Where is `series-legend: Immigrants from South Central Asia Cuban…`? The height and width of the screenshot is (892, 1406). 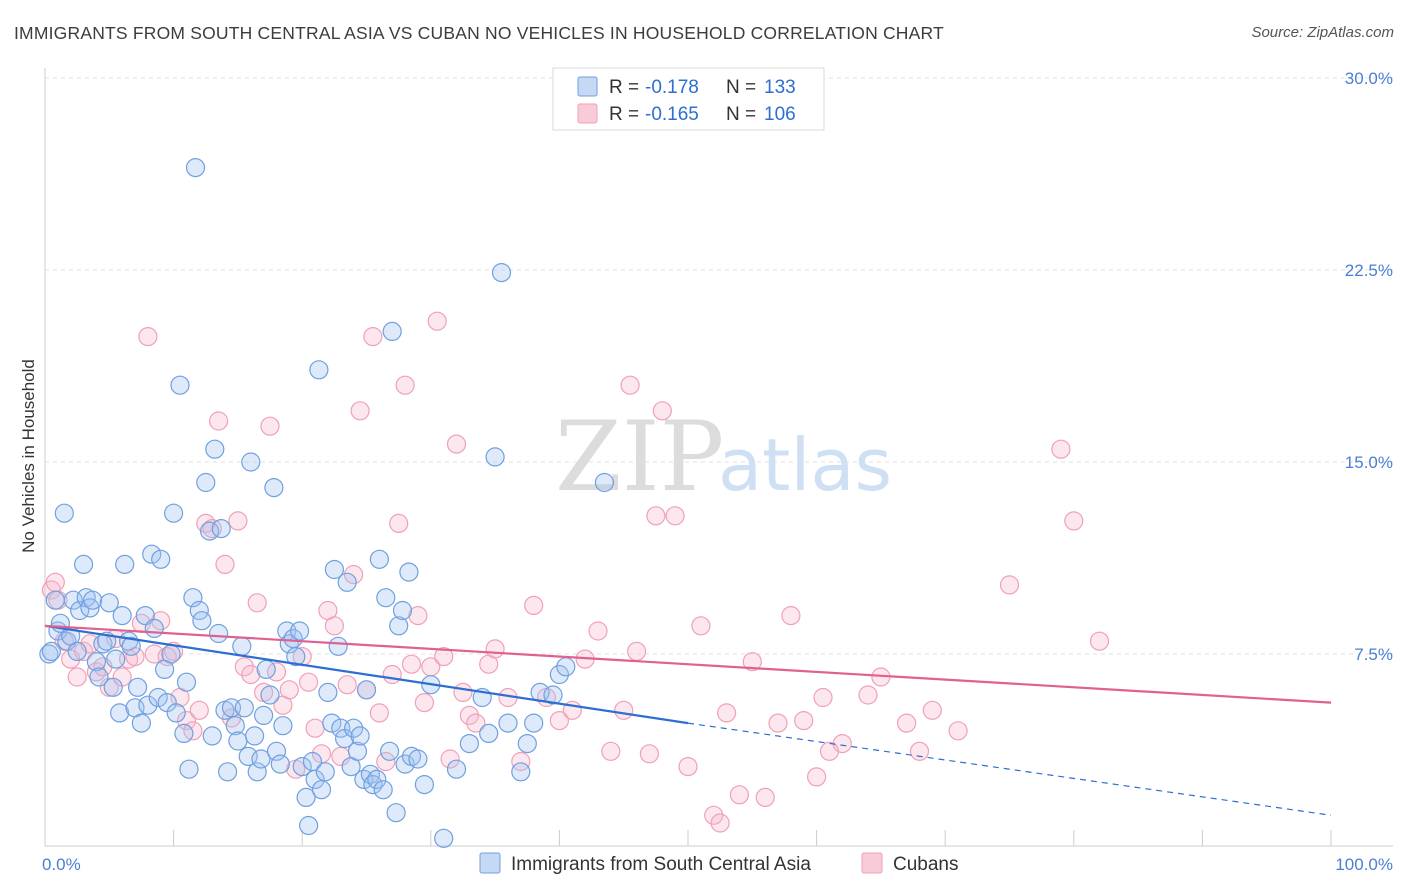
series-legend: Immigrants from South Central Asia Cuban… is located at coordinates (719, 863).